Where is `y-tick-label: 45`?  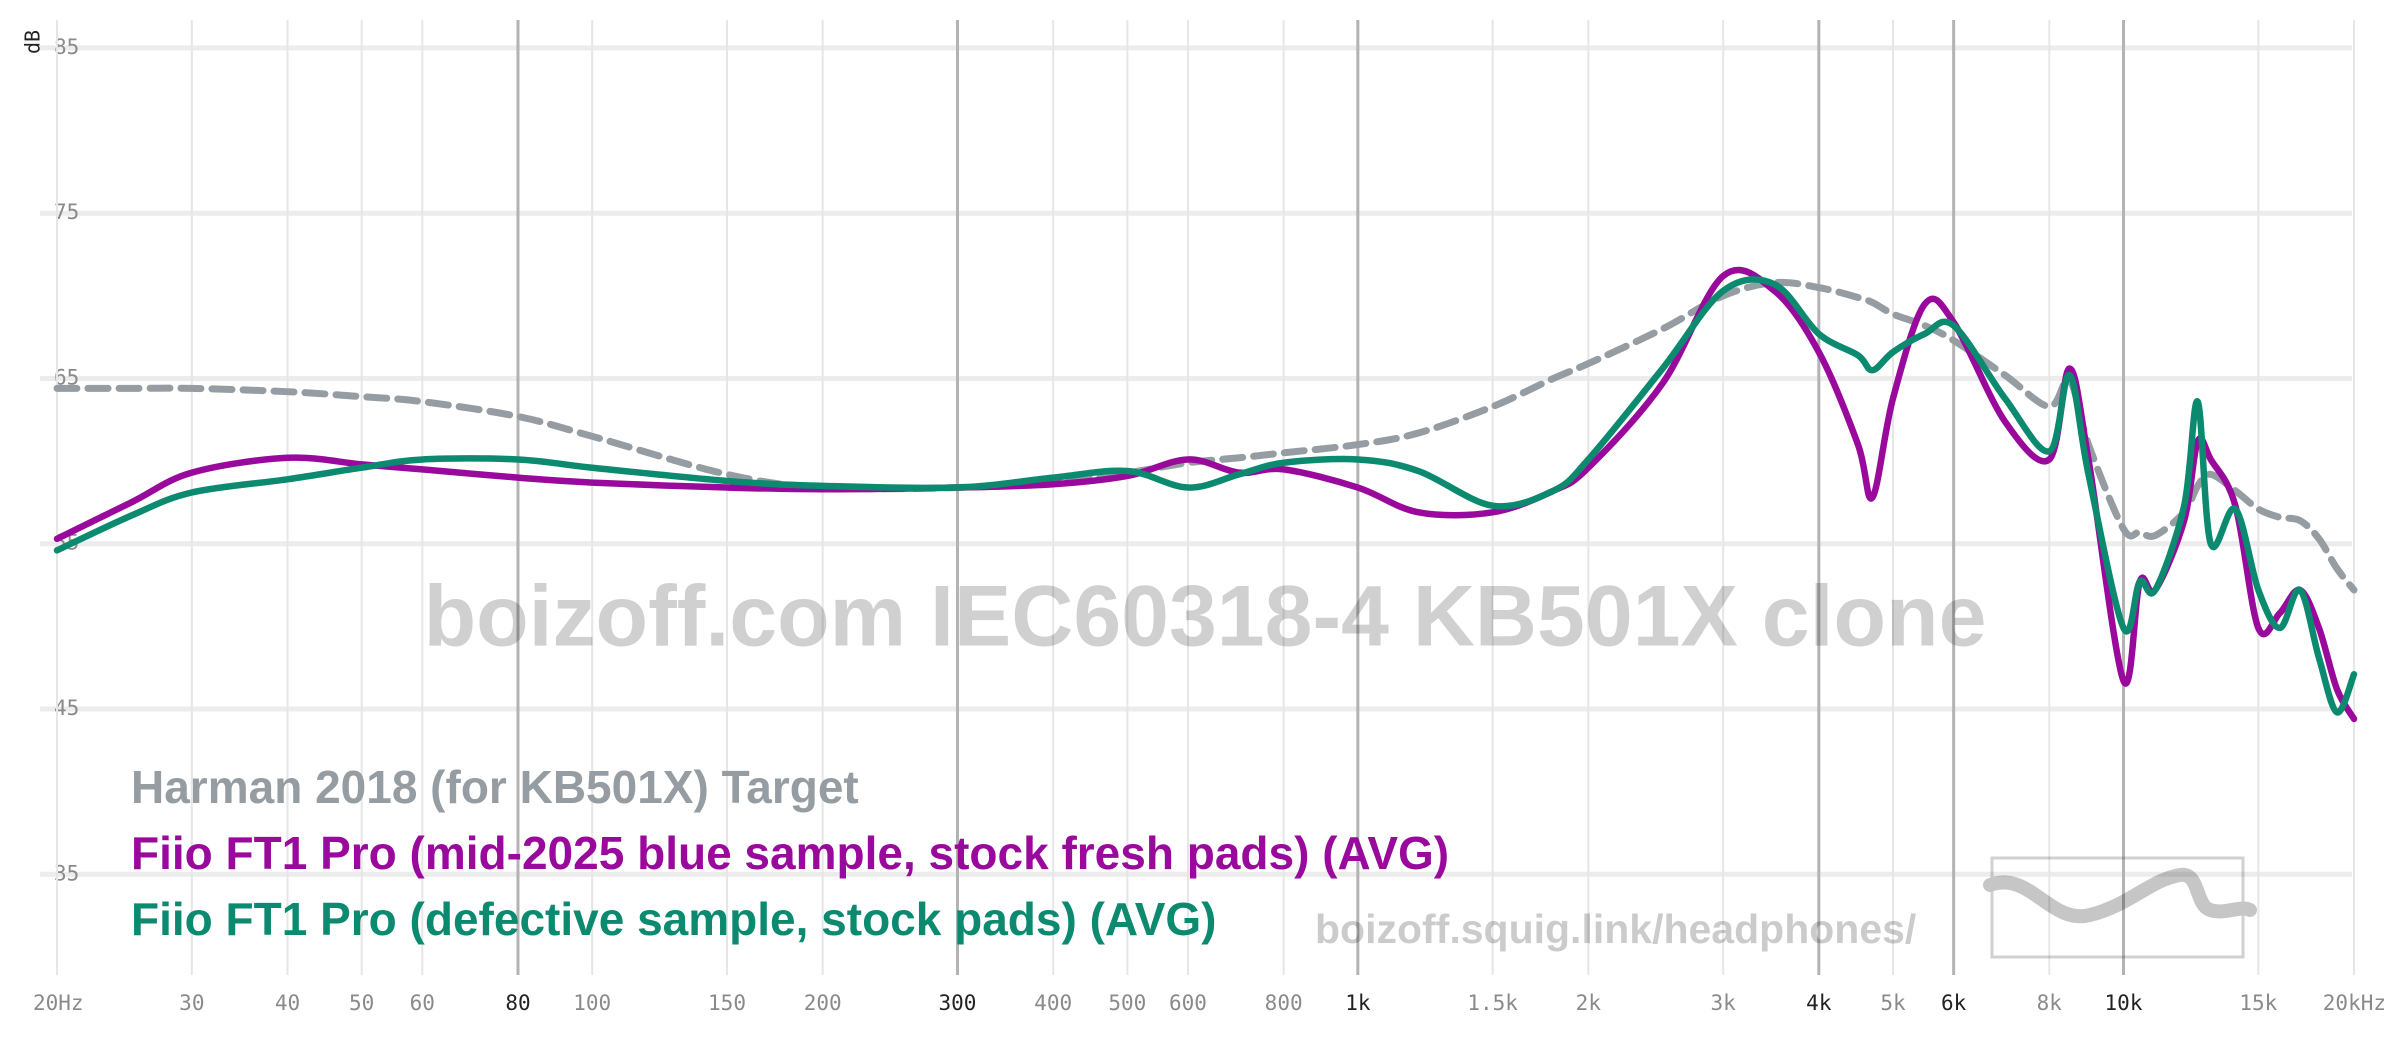
y-tick-label: 45 is located at coordinates (66, 708).